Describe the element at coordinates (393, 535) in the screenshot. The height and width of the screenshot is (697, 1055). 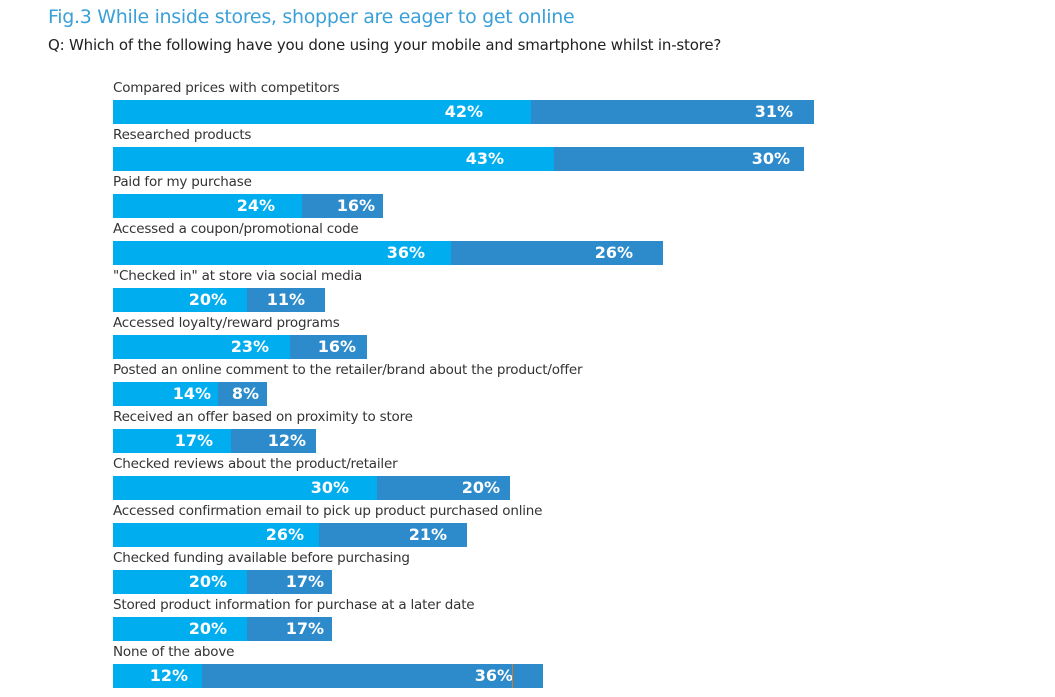
I see `bar-segment-b: 21%` at that location.